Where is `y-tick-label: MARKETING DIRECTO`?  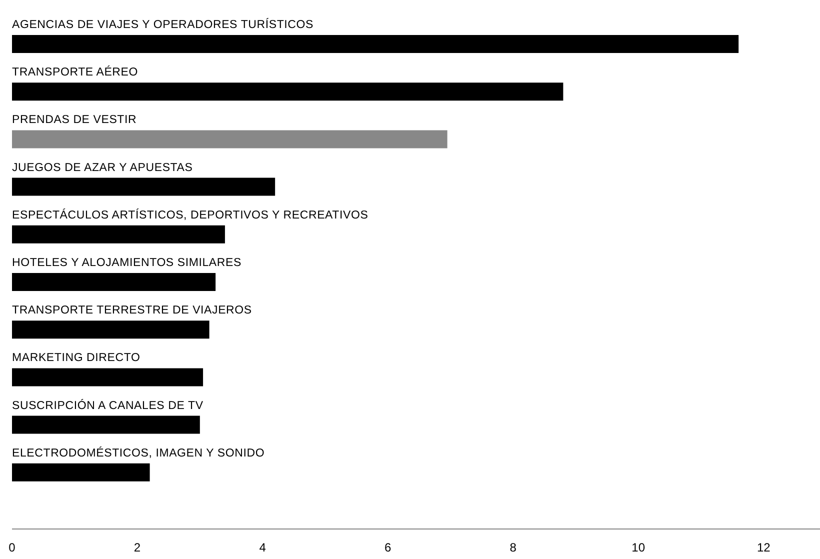
y-tick-label: MARKETING DIRECTO is located at coordinates (76, 358).